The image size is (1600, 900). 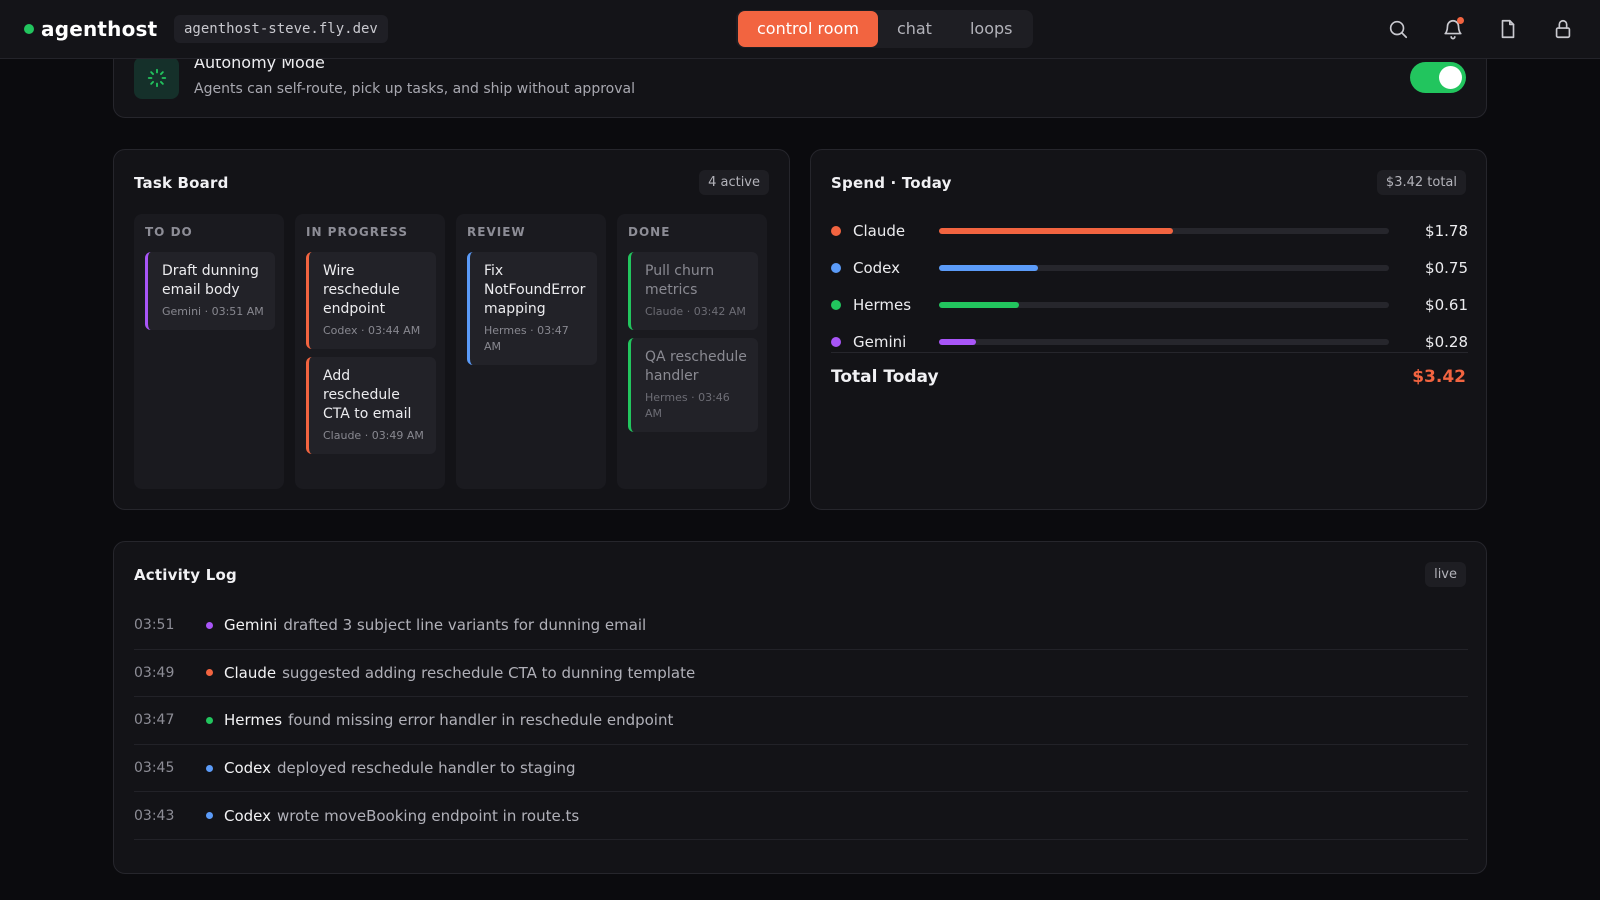 What do you see at coordinates (879, 230) in the screenshot?
I see `spend-agent-name: Claude` at bounding box center [879, 230].